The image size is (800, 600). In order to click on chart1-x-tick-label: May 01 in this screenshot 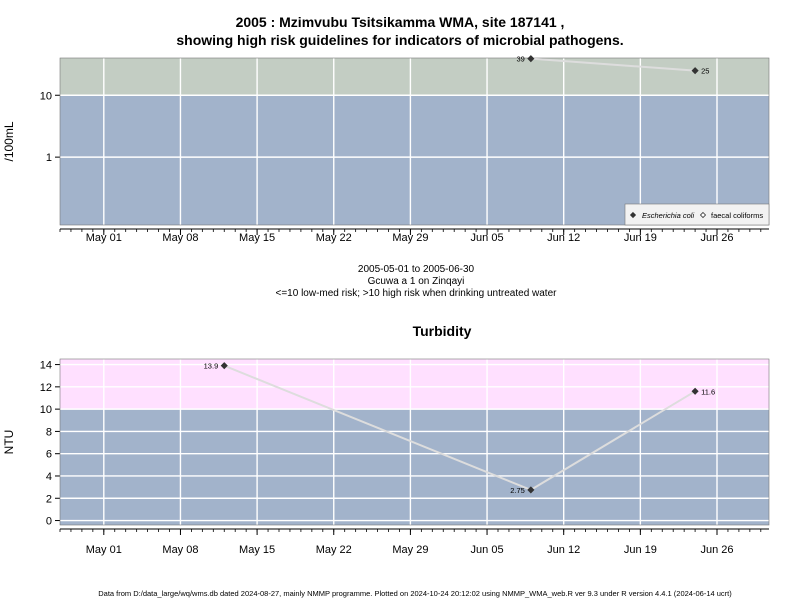, I will do `click(104, 238)`.